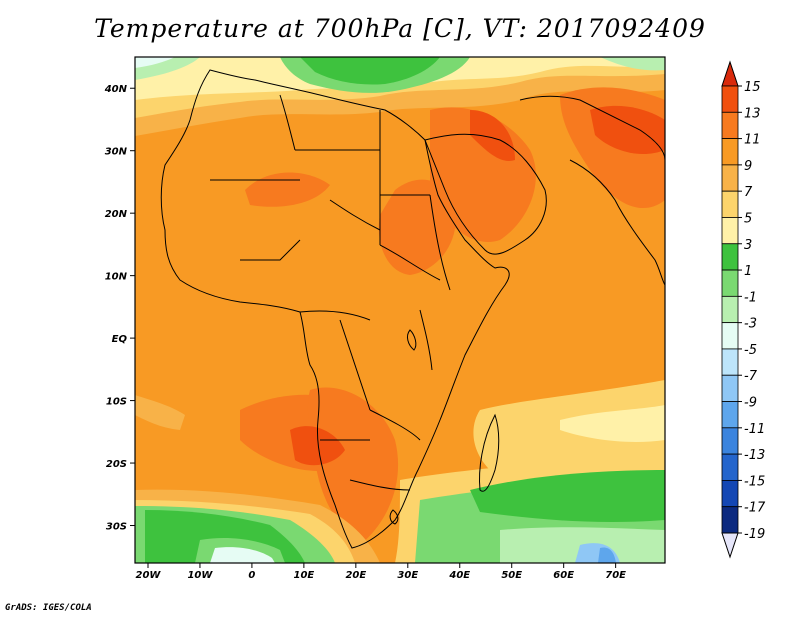  I want to click on longitude-axis: 20W 10W 0 10E 20E 30E 40E 50E 60E 70E, so click(381, 572).